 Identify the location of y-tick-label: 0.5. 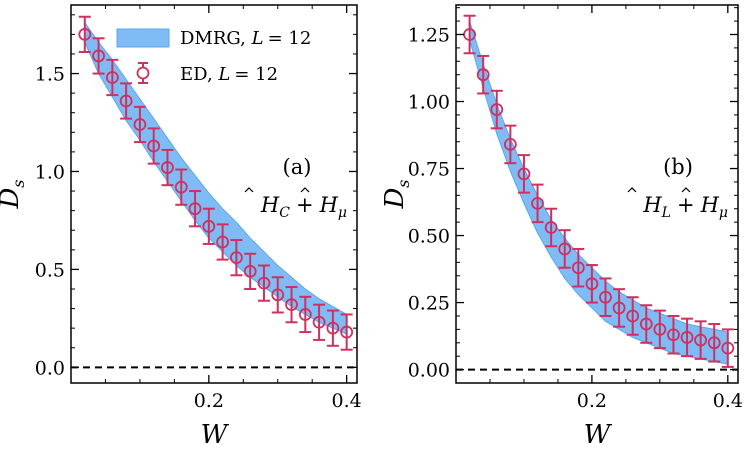
(50, 270).